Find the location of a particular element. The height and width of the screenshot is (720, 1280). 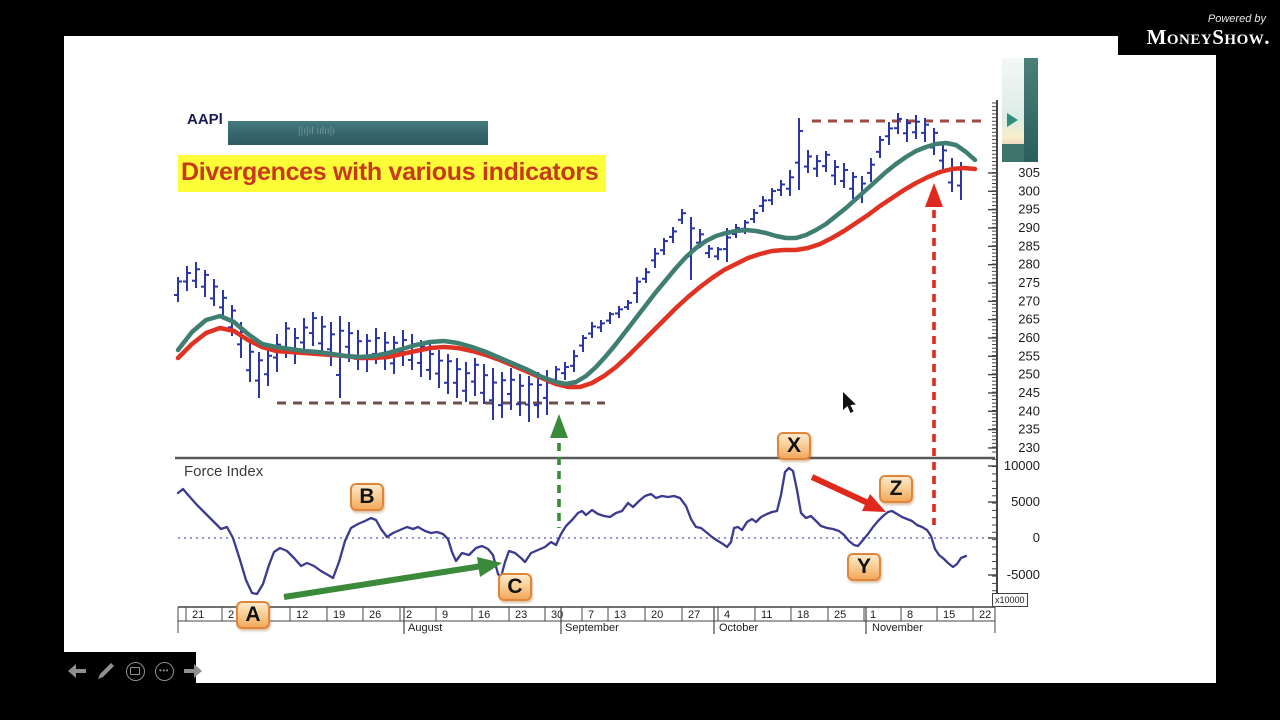

svg-text: 26 is located at coordinates (375, 615).